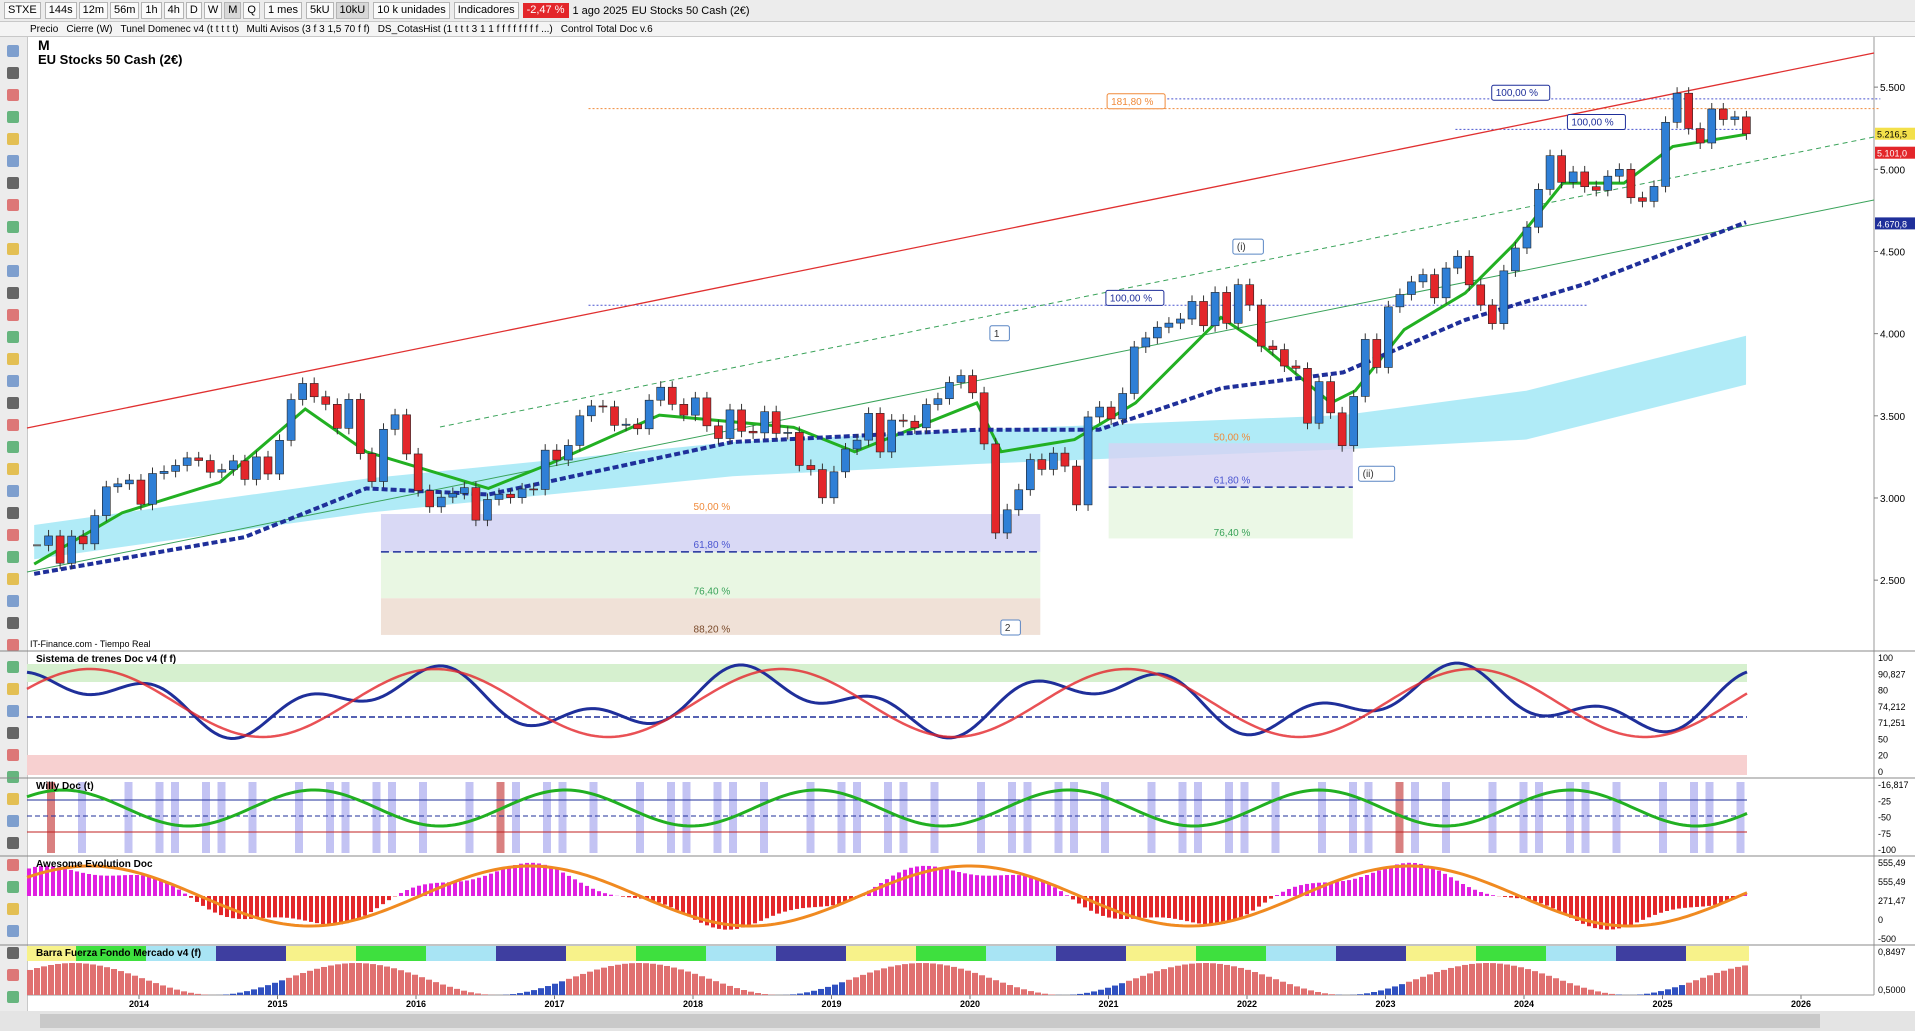 This screenshot has width=1915, height=1031. What do you see at coordinates (319, 10) in the screenshot?
I see `unit-button: 5kU` at bounding box center [319, 10].